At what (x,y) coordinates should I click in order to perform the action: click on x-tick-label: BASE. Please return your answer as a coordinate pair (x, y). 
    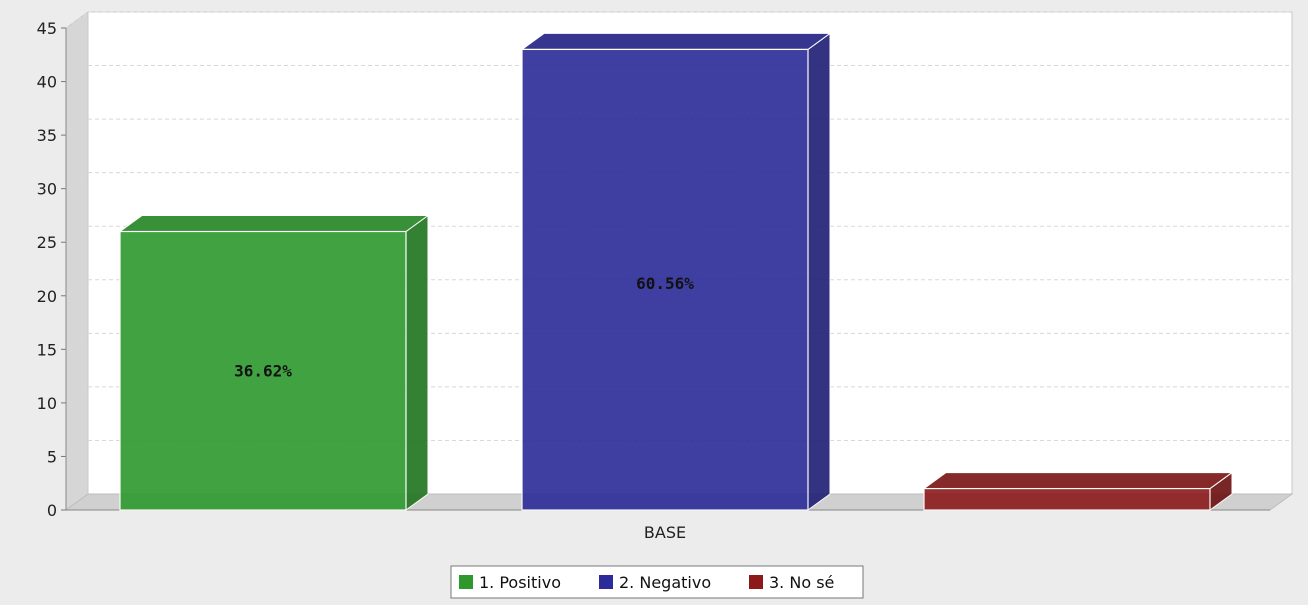
    Looking at the image, I should click on (665, 532).